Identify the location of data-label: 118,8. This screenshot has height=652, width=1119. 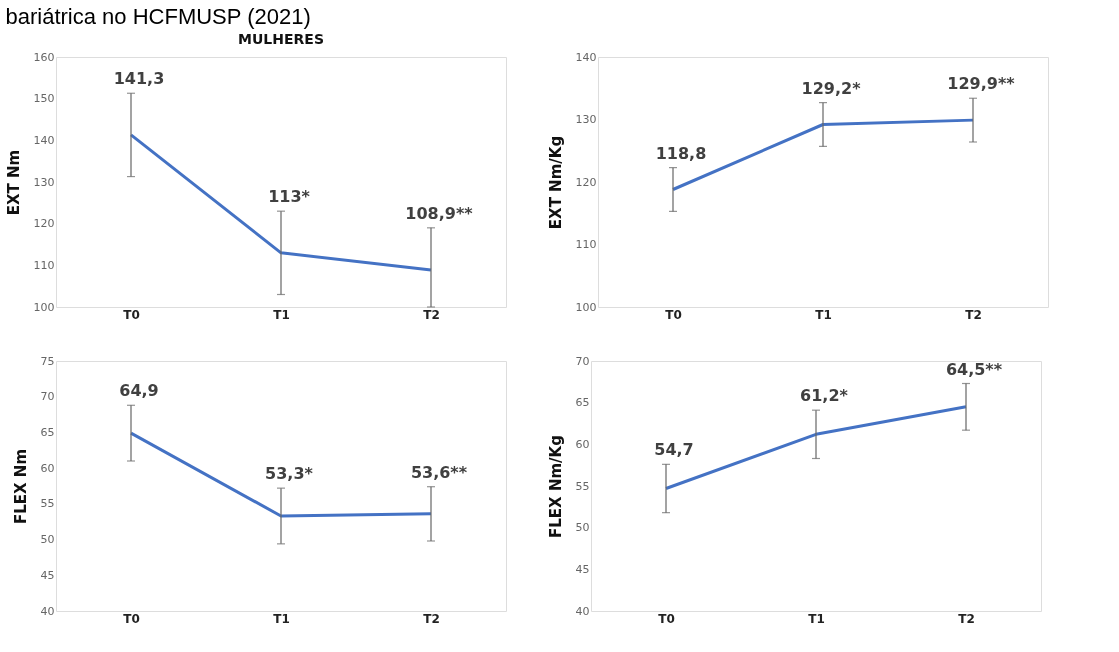
(681, 153).